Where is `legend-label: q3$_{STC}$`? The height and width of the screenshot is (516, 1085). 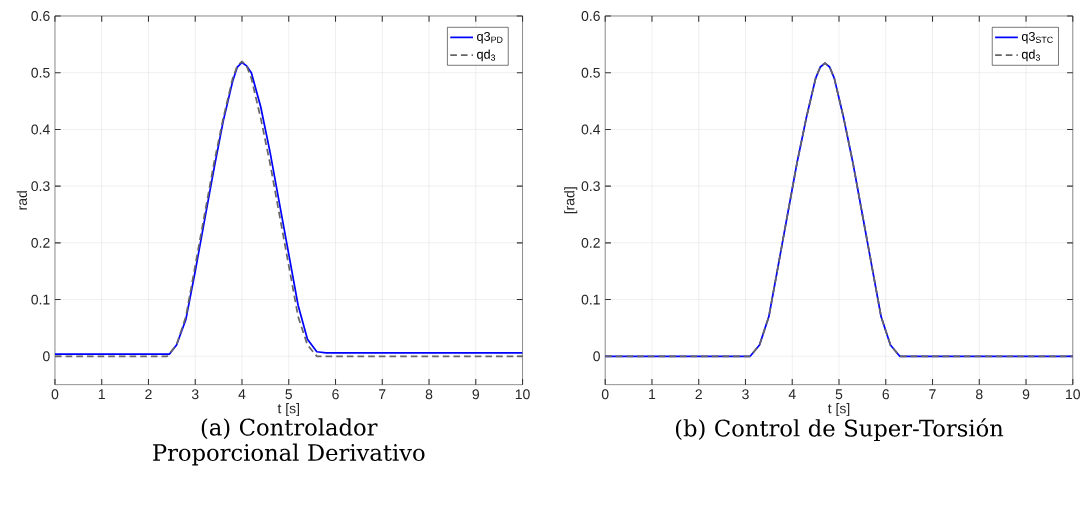
legend-label: q3$_{STC}$ is located at coordinates (1037, 38).